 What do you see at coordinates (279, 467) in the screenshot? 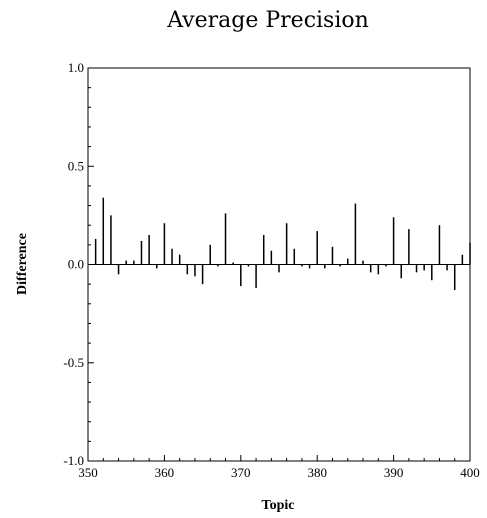
I see `x-axis-ticks: 350 360 370 380 390 400` at bounding box center [279, 467].